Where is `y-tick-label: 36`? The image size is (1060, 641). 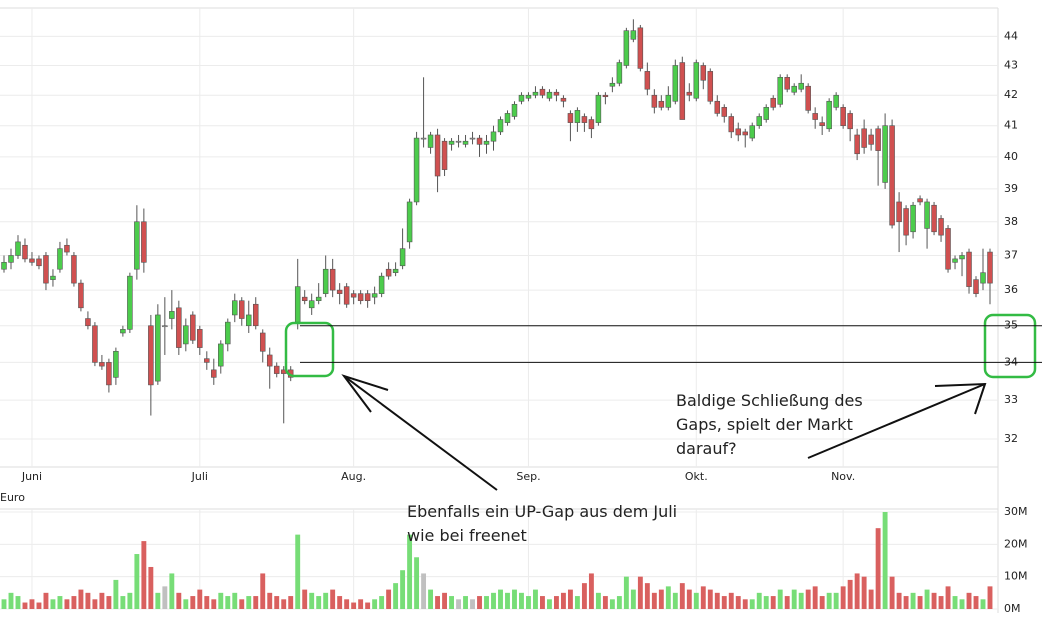
y-tick-label: 36 is located at coordinates (1011, 289).